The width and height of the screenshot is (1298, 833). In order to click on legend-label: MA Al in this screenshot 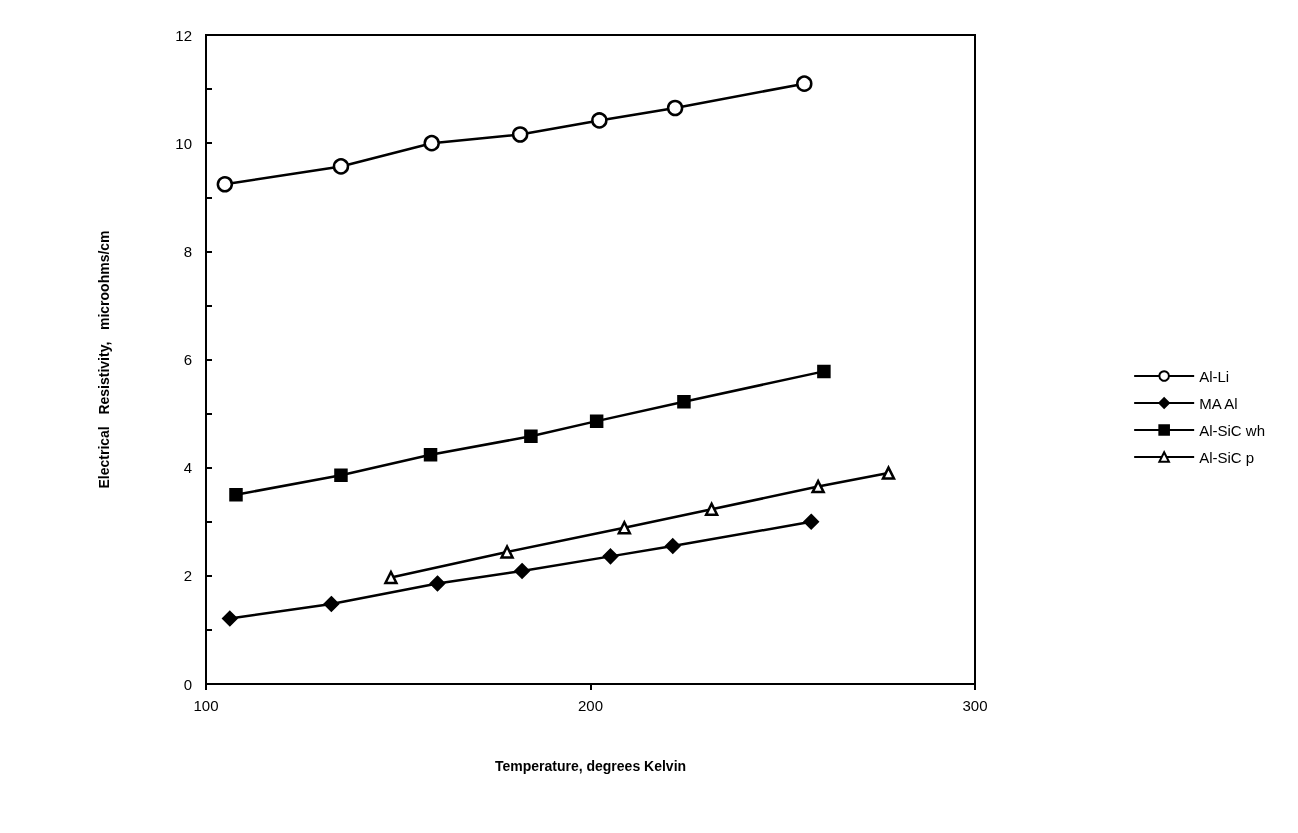, I will do `click(1218, 403)`.